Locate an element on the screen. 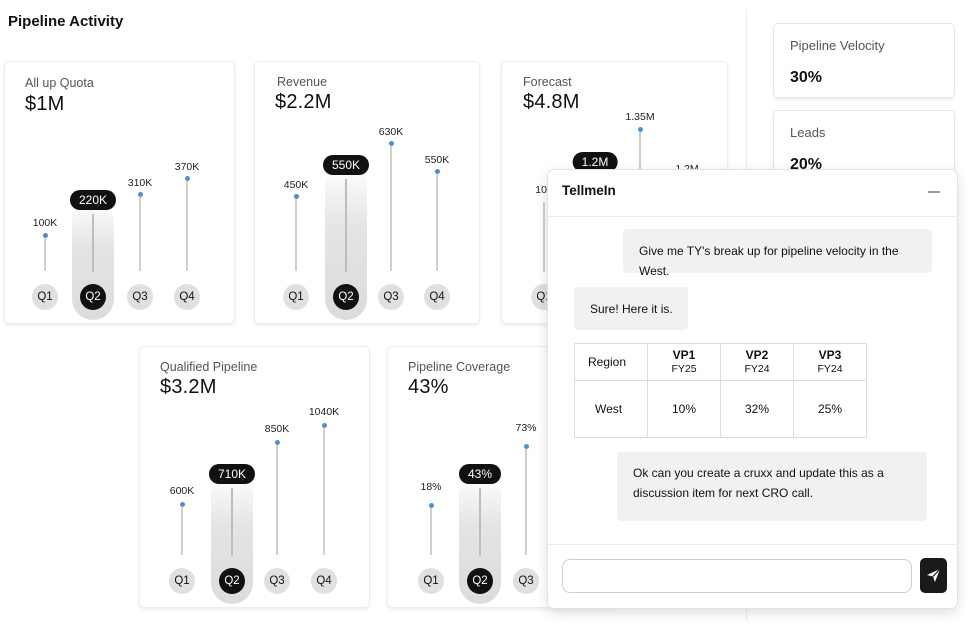 The image size is (978, 628). table-cell-region: West is located at coordinates (611, 409).